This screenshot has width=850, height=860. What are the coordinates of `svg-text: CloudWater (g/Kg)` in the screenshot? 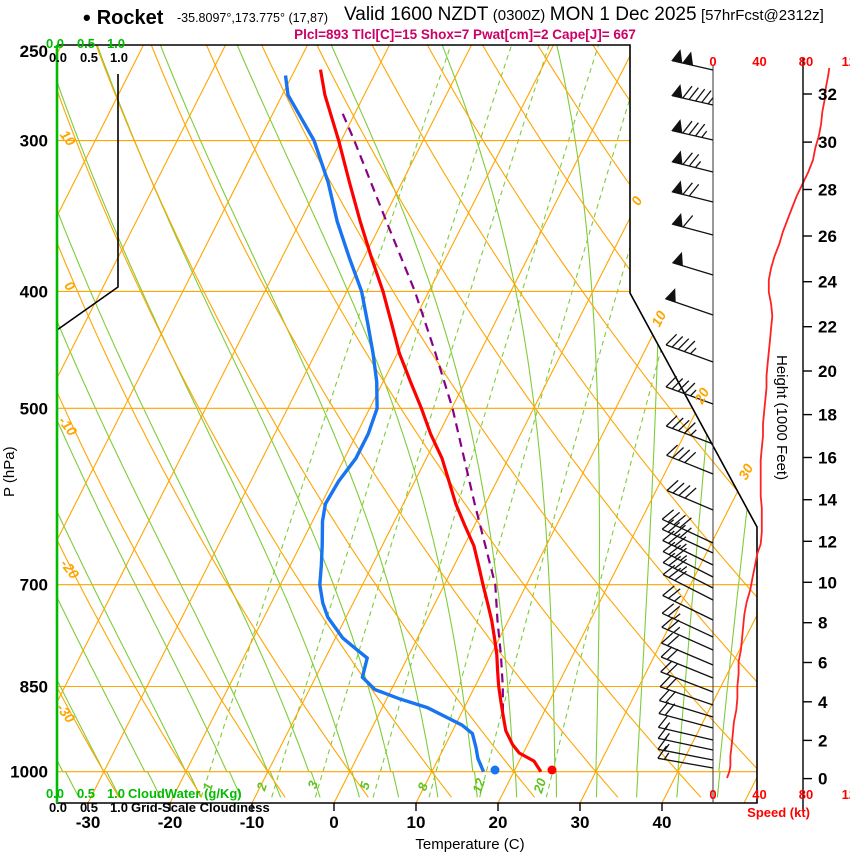 It's located at (185, 793).